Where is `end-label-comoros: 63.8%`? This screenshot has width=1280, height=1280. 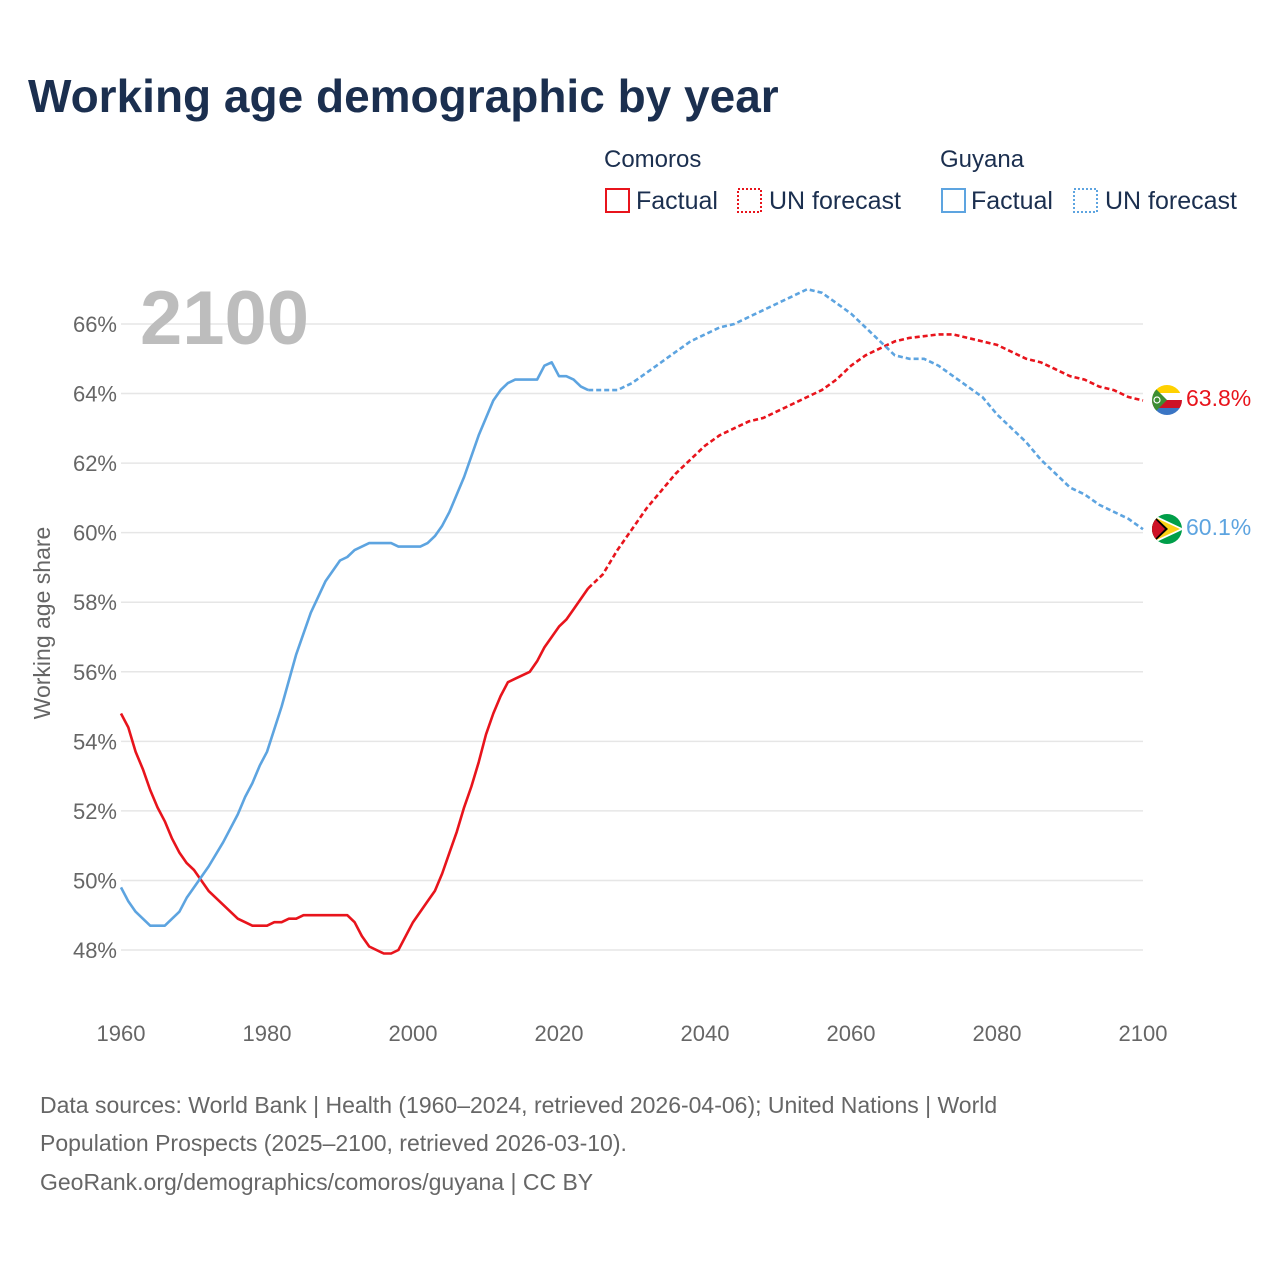 end-label-comoros: 63.8% is located at coordinates (1218, 398).